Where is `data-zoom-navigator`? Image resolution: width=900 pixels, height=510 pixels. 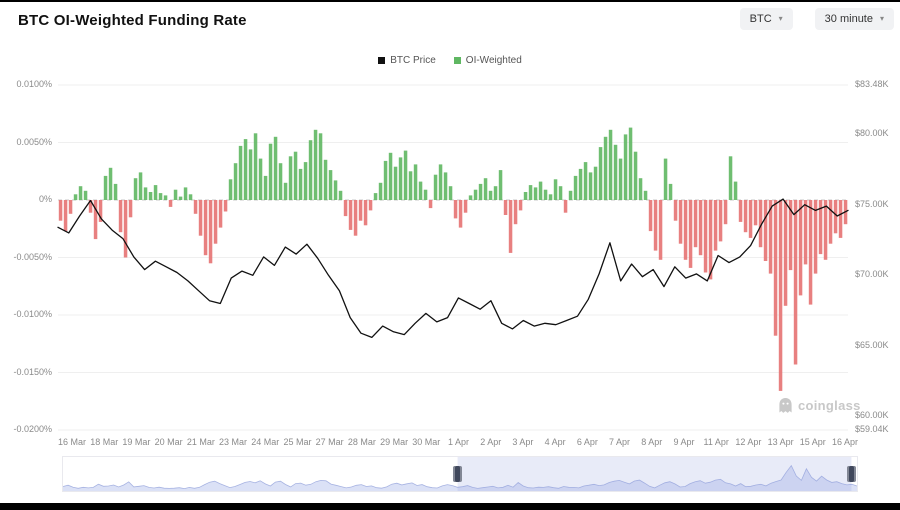
data-zoom-navigator is located at coordinates (460, 474).